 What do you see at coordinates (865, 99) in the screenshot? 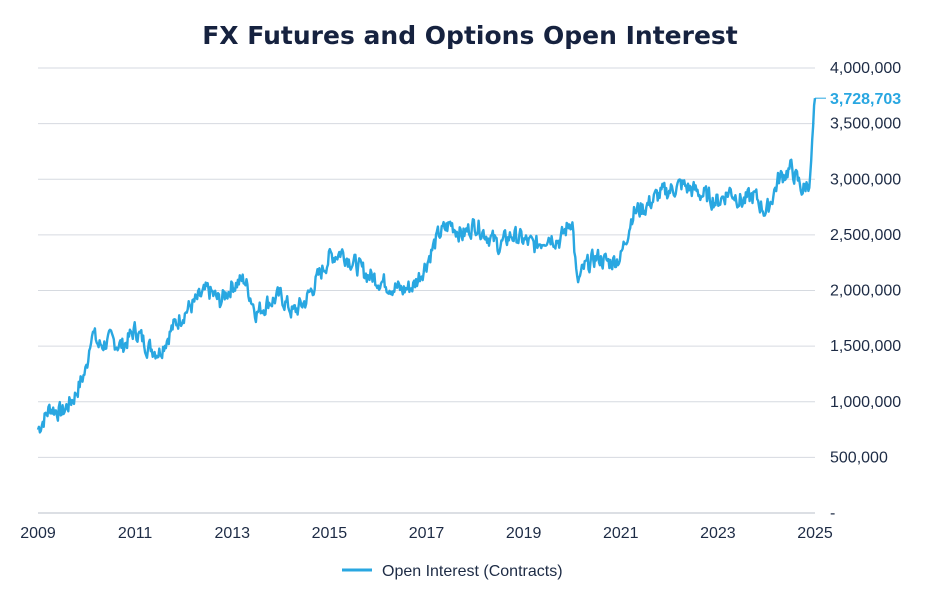
I see `last-value-label: 3,728,703` at bounding box center [865, 99].